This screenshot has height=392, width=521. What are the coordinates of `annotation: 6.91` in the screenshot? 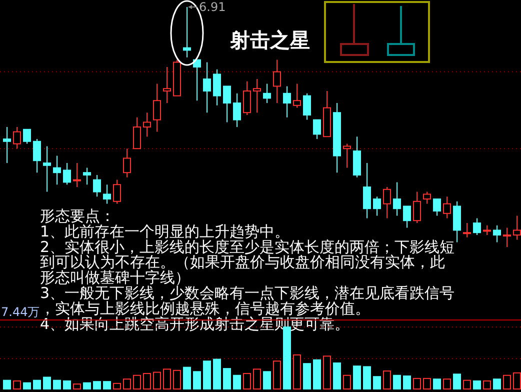 It's located at (212, 7).